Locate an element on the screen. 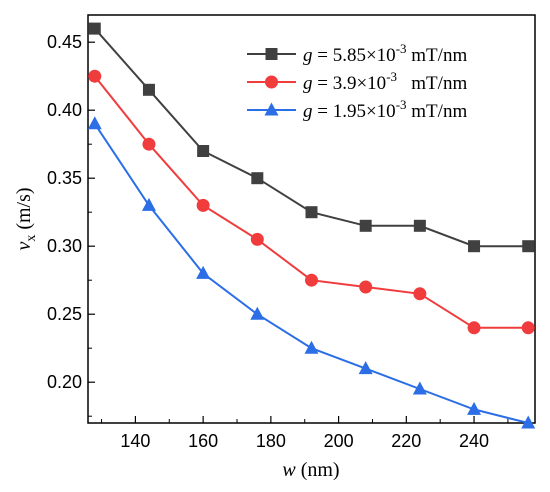  y-tick-label: 0.20 is located at coordinates (64, 382).